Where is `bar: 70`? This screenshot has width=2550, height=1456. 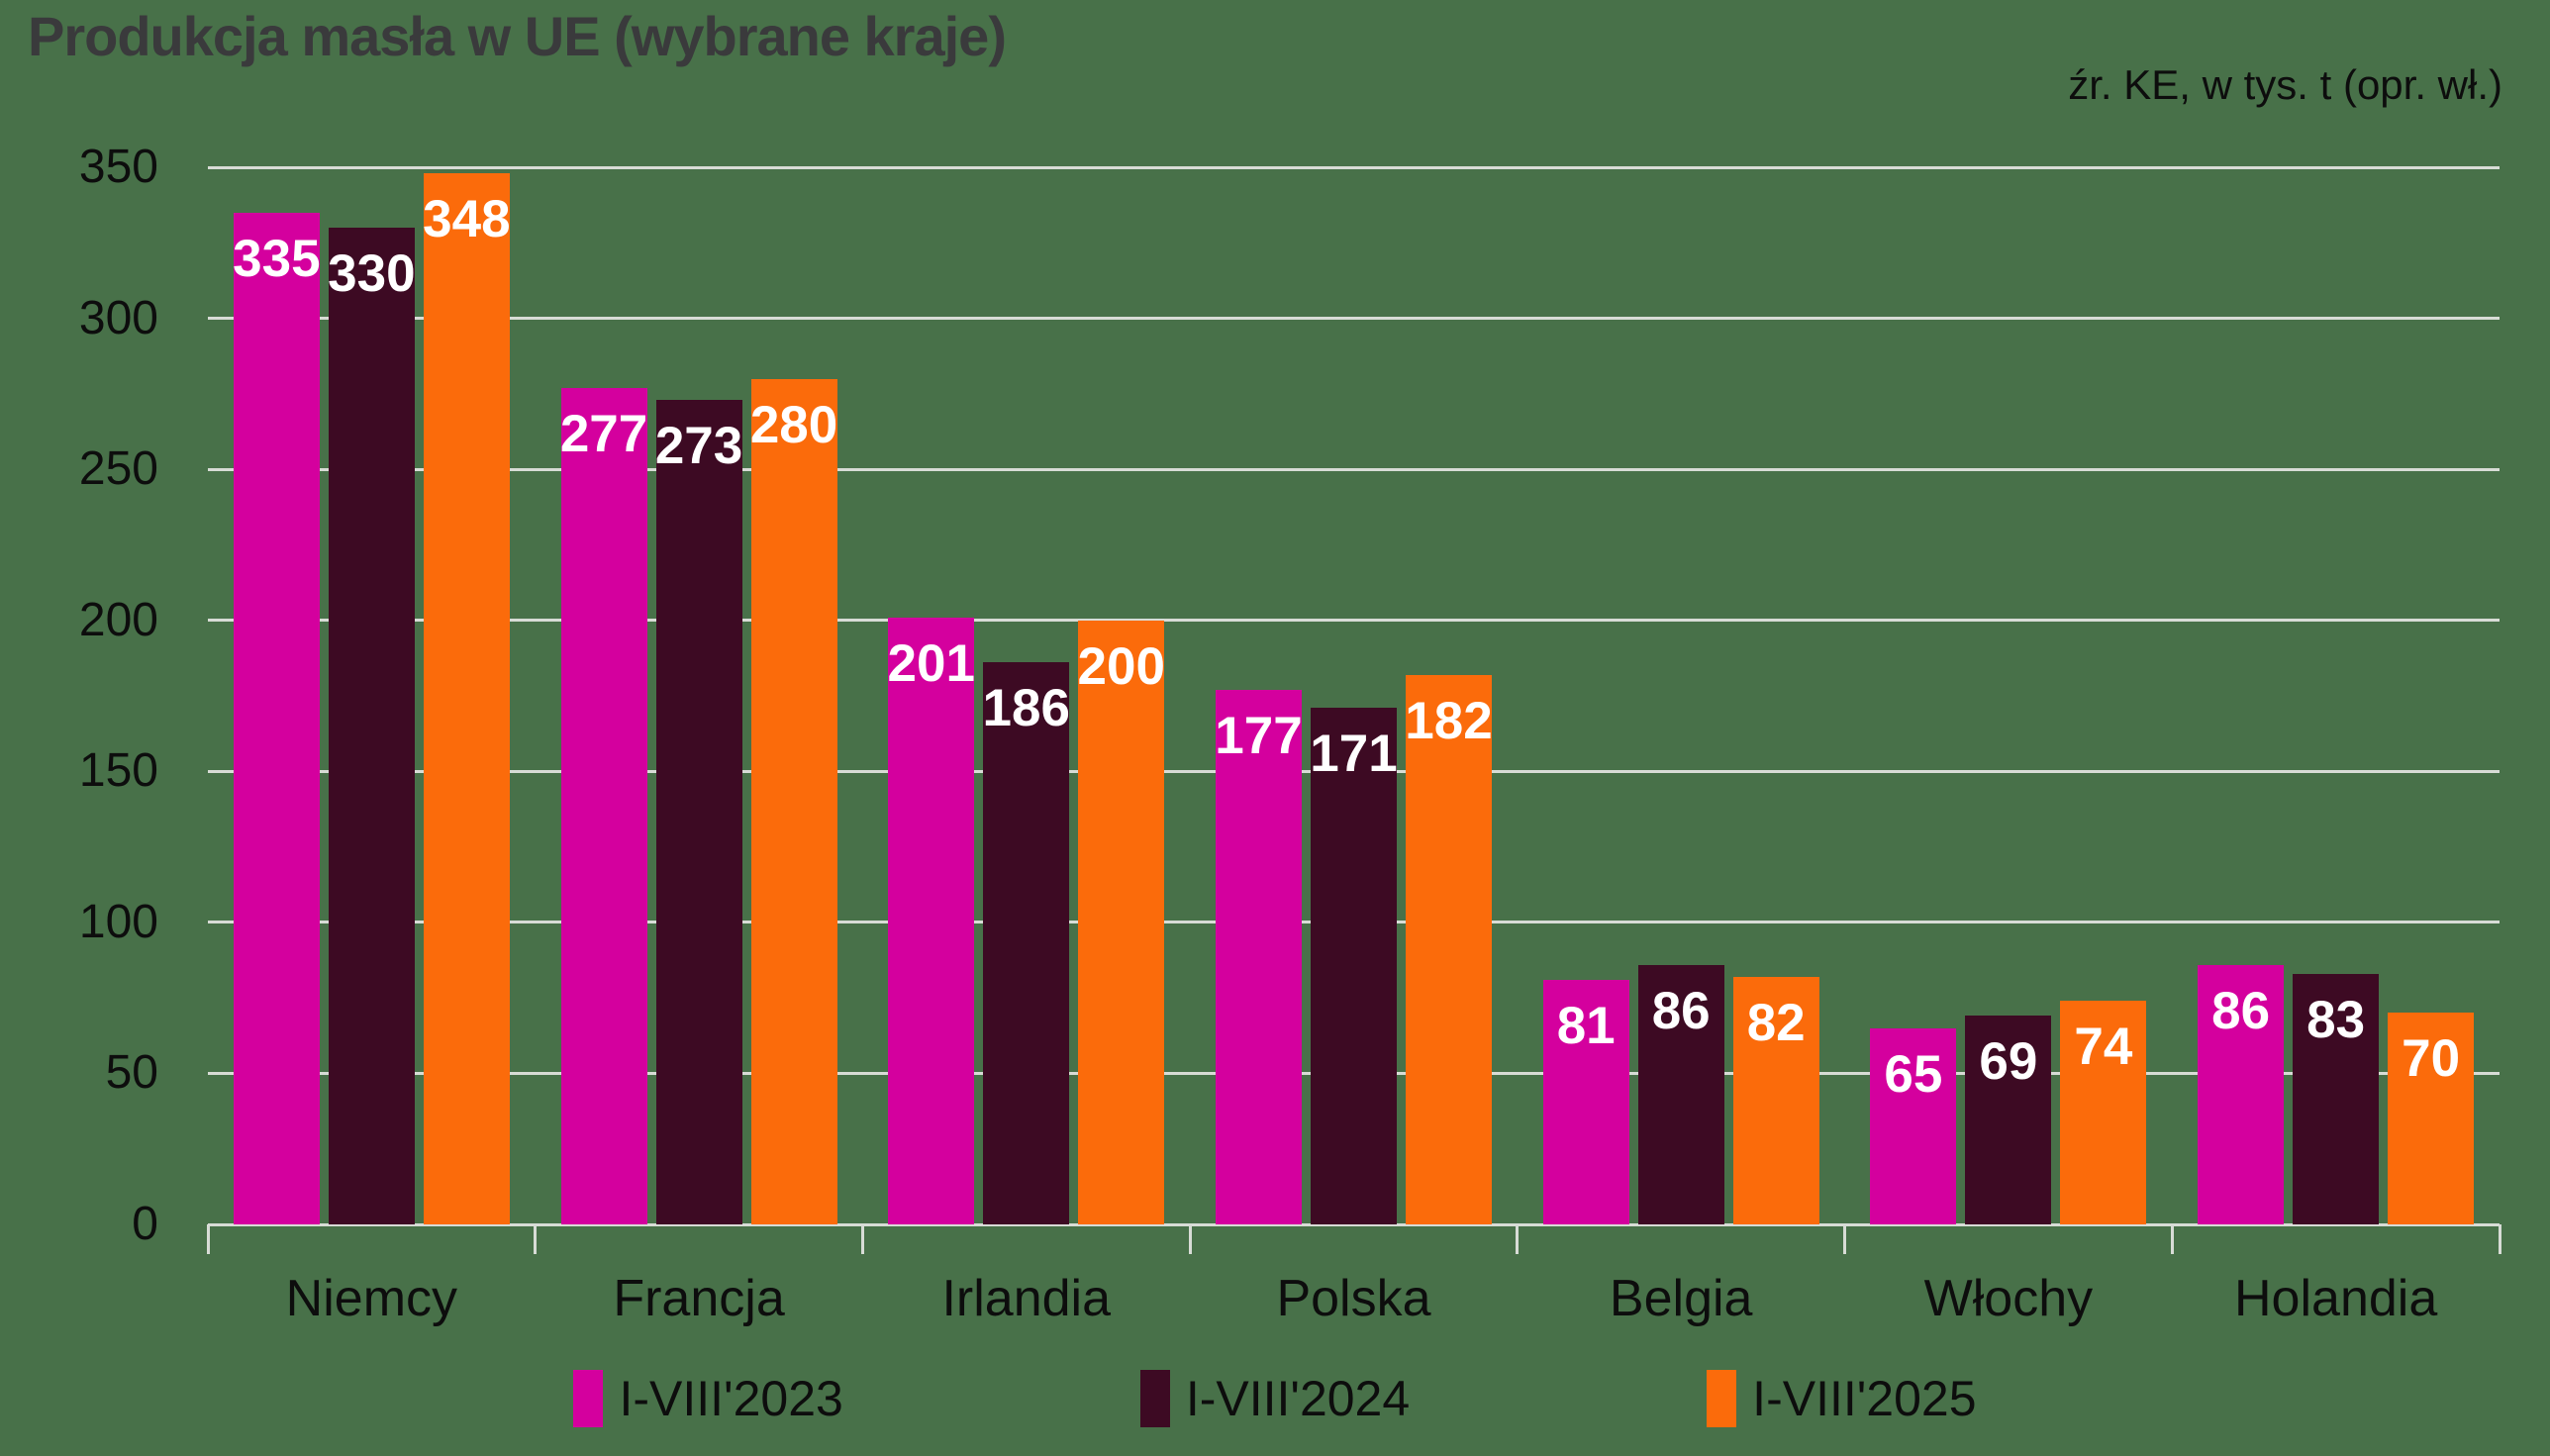 bar: 70 is located at coordinates (2432, 1118).